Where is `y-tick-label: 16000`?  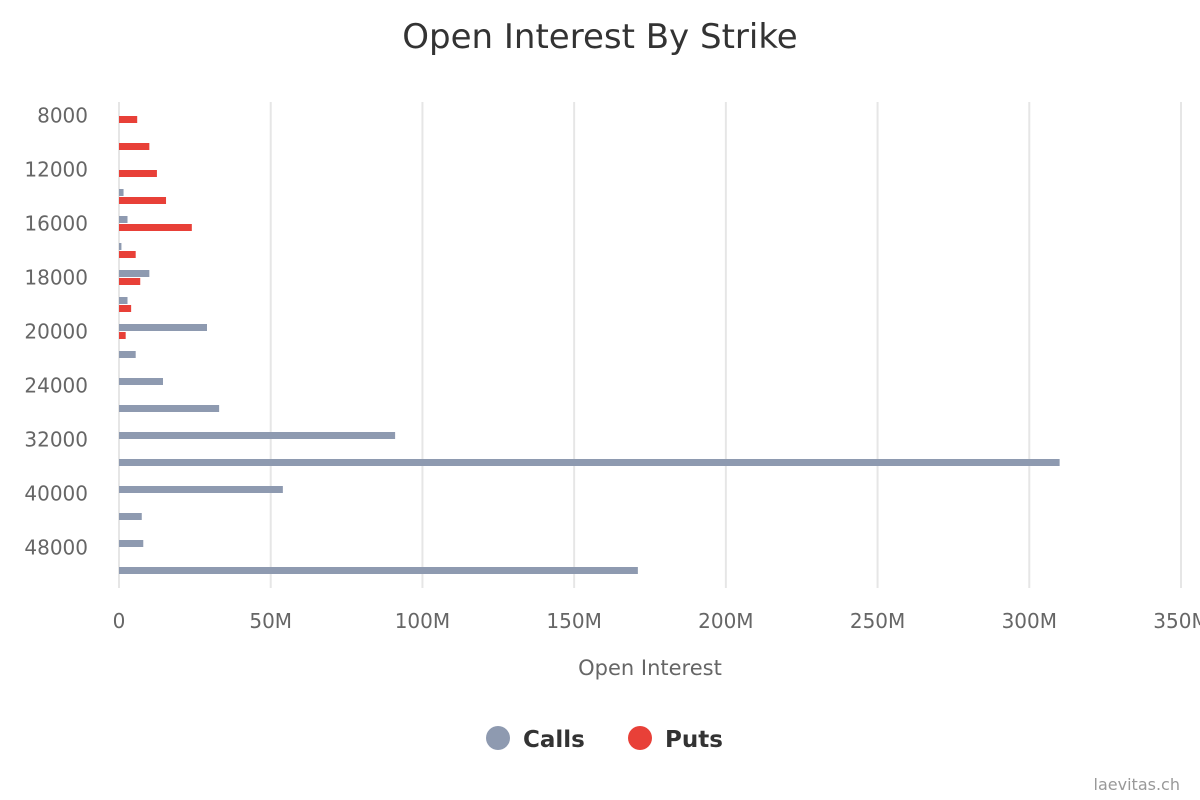 y-tick-label: 16000 is located at coordinates (56, 224).